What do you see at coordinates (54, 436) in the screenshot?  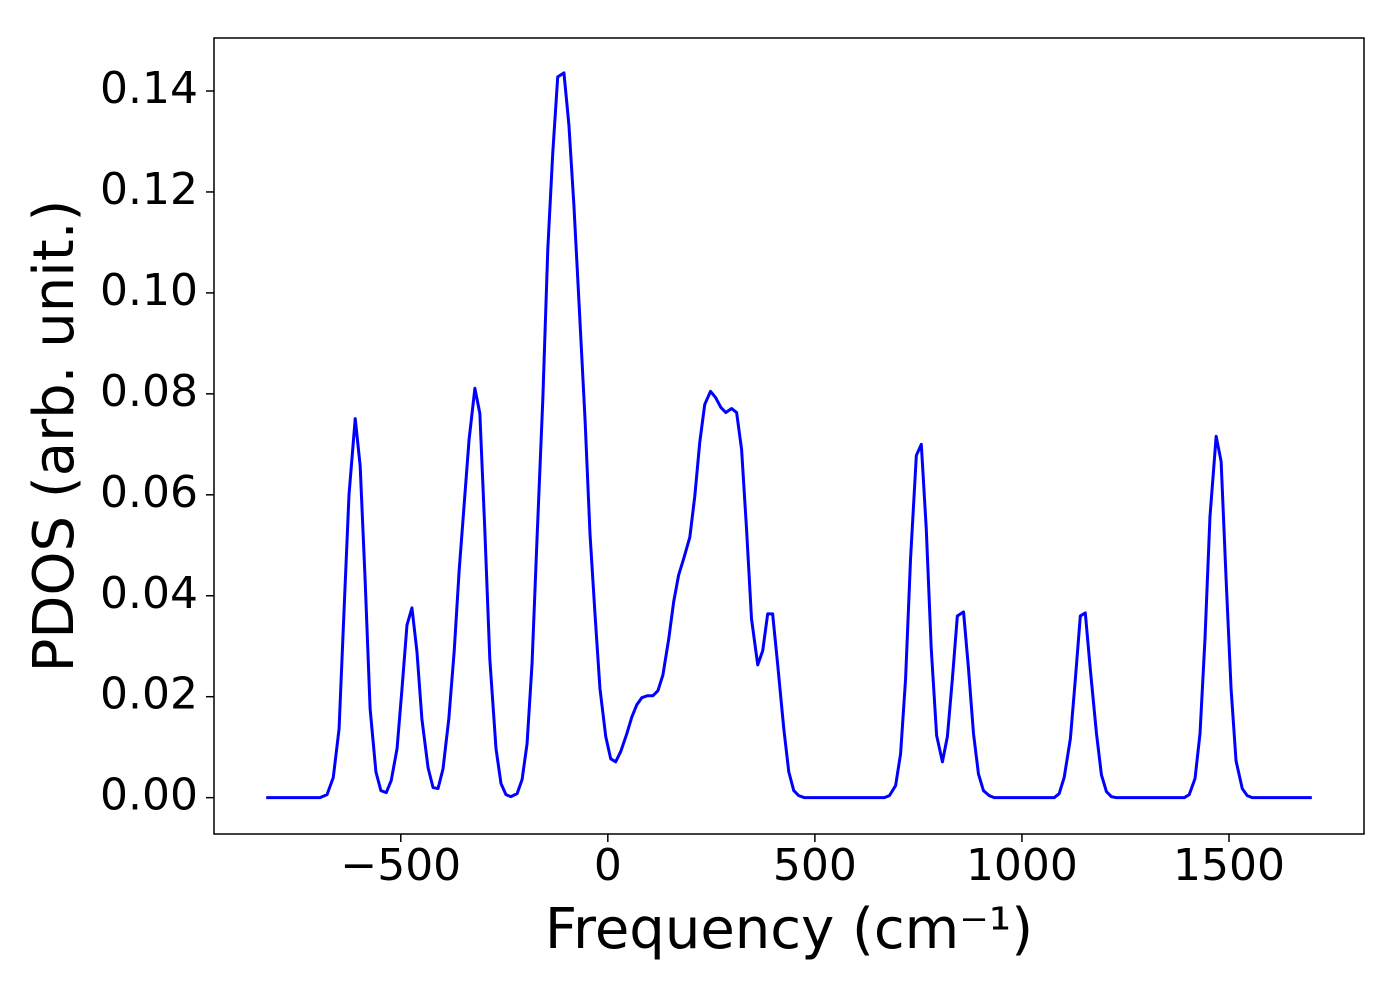 I see `y-axis-label: PDOS (arb. unit.)` at bounding box center [54, 436].